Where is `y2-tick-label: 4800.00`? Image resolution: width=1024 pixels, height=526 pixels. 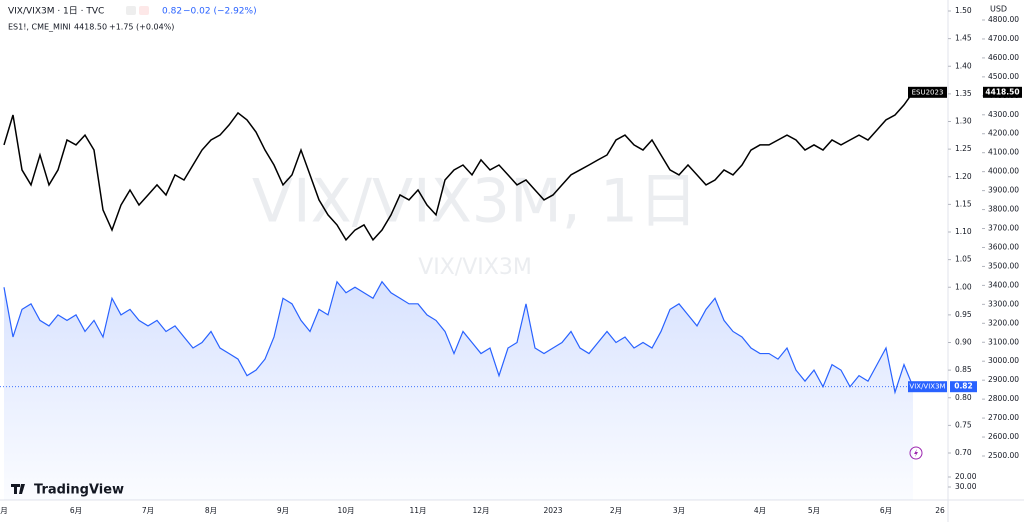 y2-tick-label: 4800.00 is located at coordinates (1003, 19).